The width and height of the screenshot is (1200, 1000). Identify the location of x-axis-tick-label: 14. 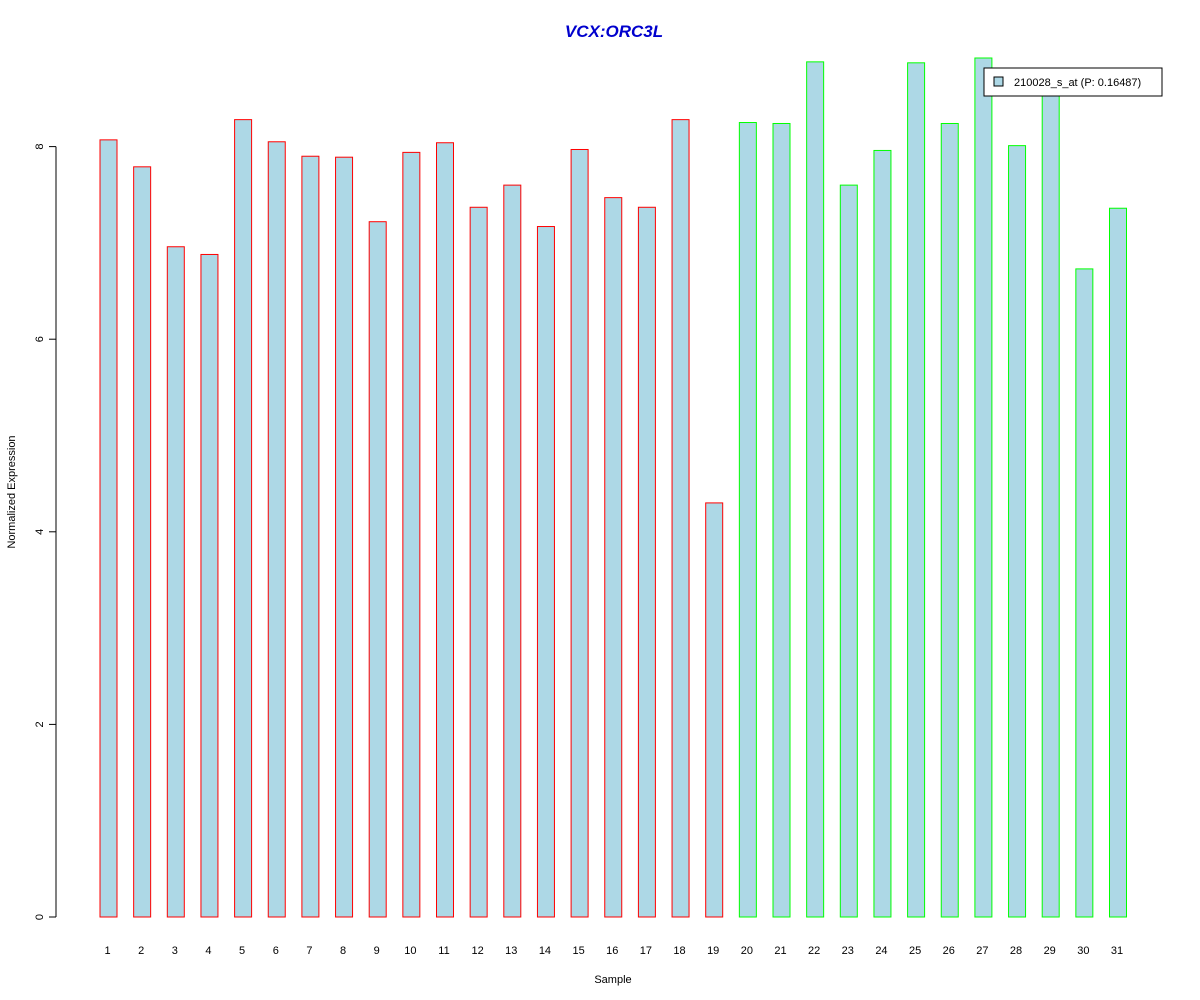
(545, 951).